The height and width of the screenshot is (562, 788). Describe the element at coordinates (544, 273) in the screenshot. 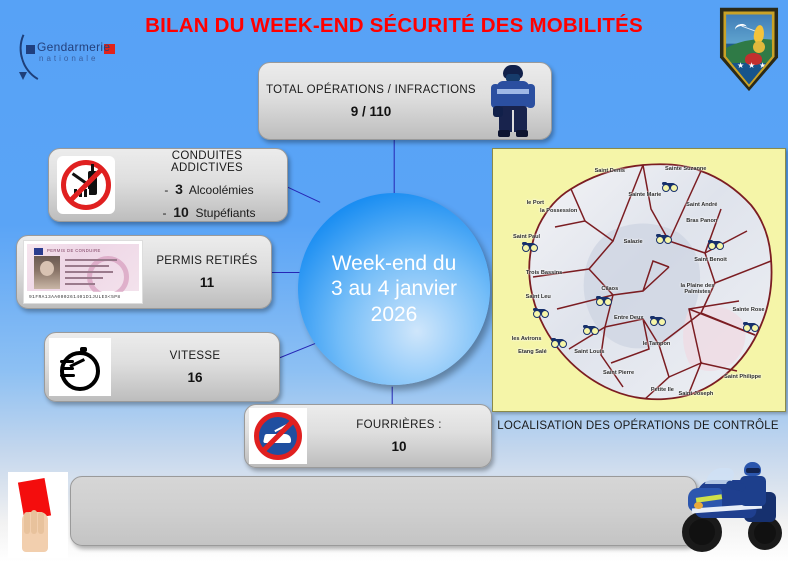

I see `map-label-trois-bassins: Trois Bassins` at that location.